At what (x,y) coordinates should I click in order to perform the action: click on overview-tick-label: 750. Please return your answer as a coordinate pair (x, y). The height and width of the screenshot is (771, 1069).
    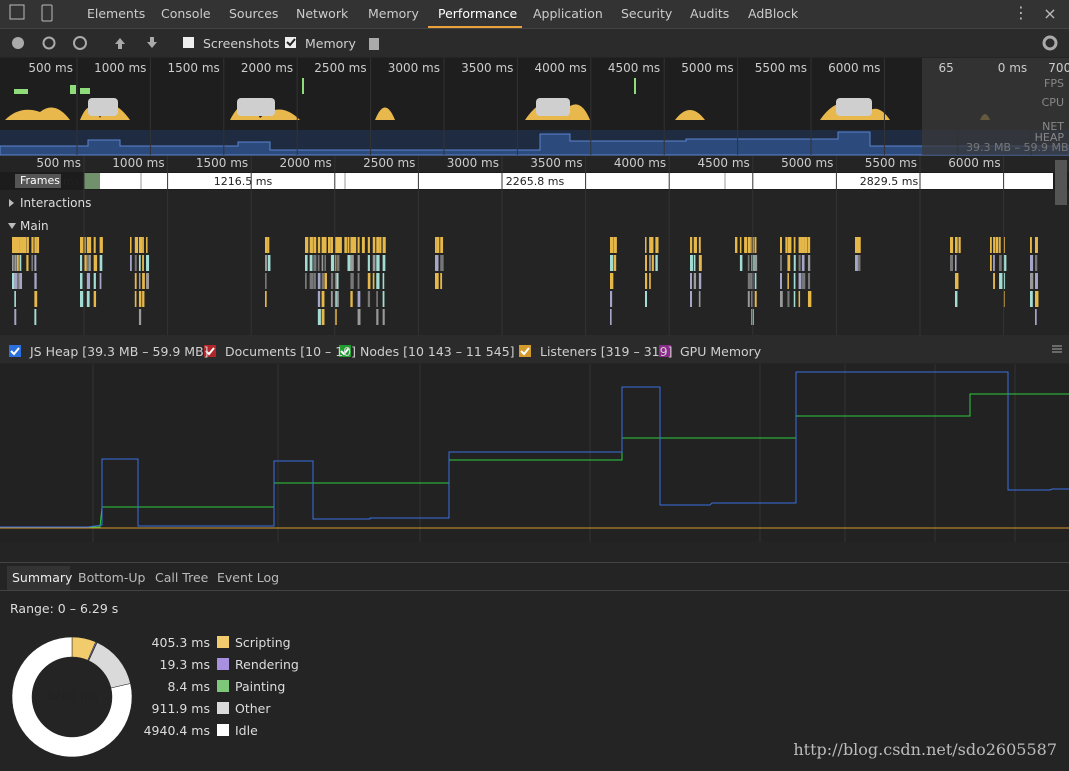
    Looking at the image, I should click on (534, 68).